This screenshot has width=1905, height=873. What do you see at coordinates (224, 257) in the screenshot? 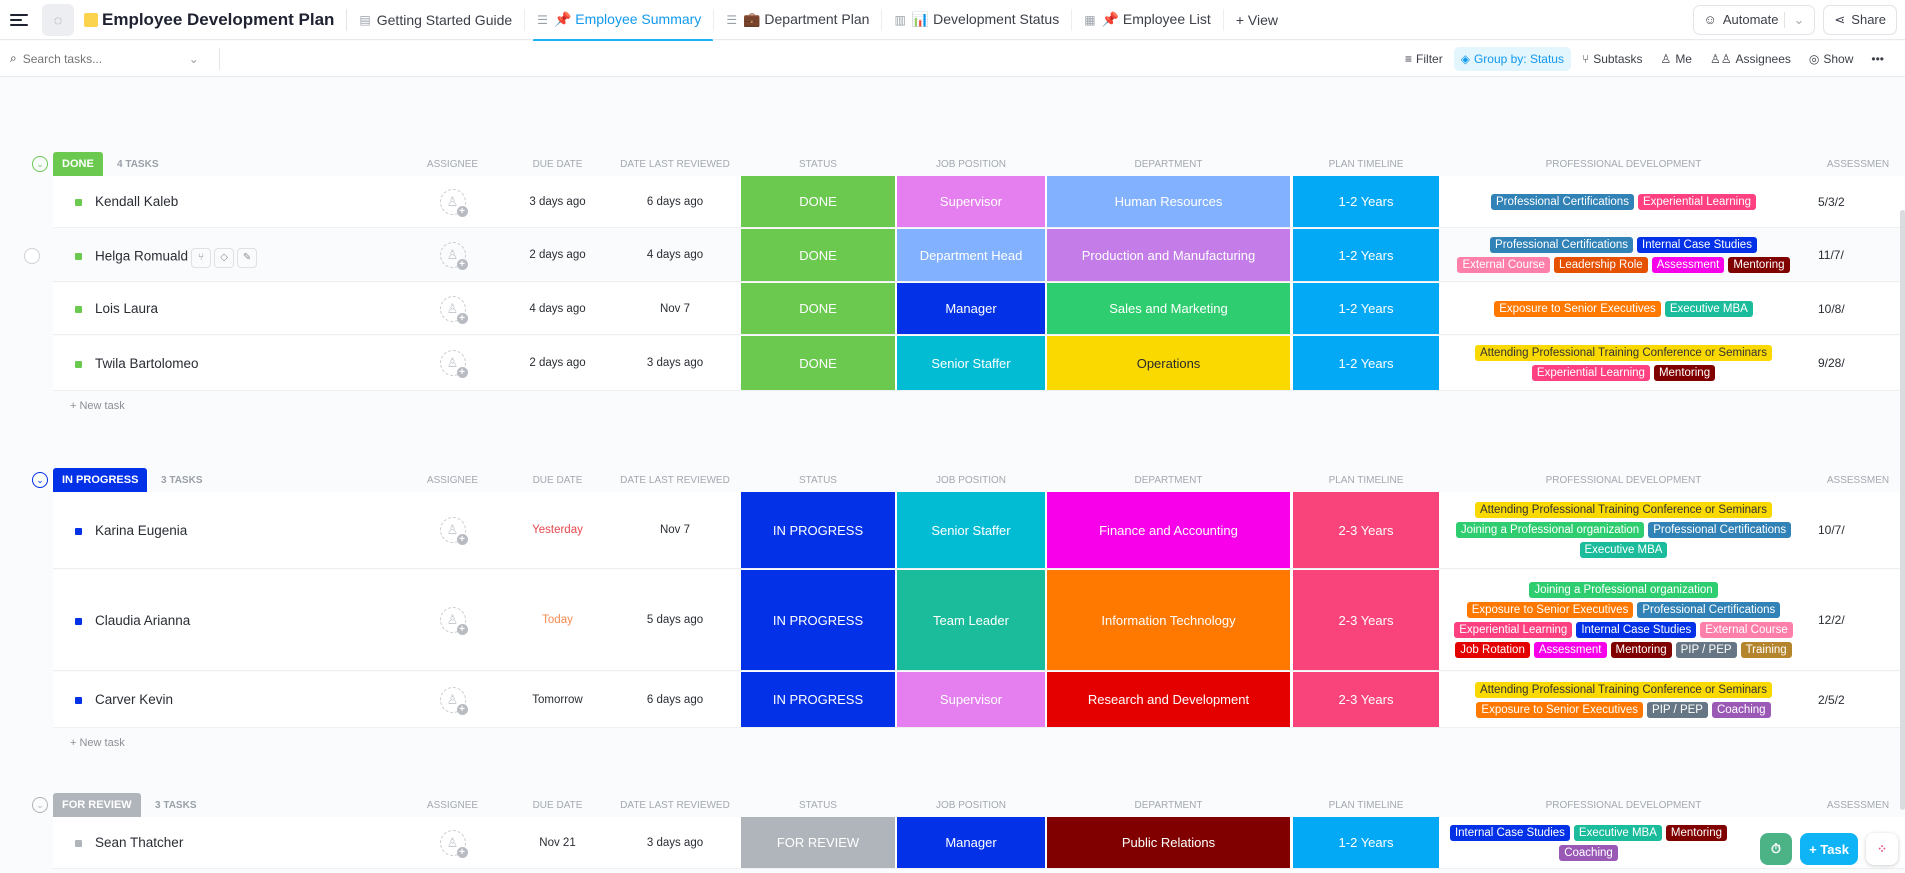
I see `tag-icon: ◇` at bounding box center [224, 257].